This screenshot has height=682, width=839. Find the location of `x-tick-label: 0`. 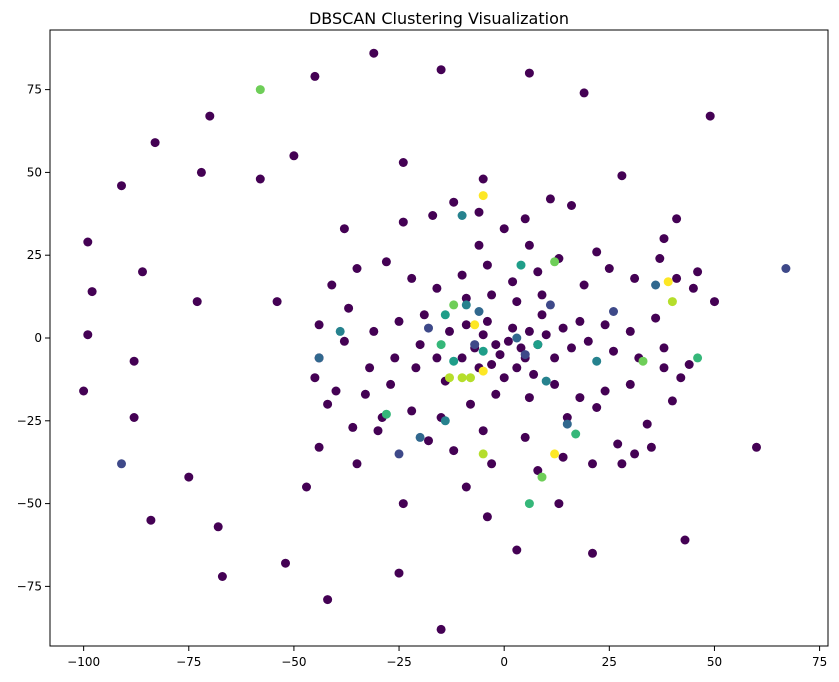

x-tick-label: 0 is located at coordinates (504, 662).